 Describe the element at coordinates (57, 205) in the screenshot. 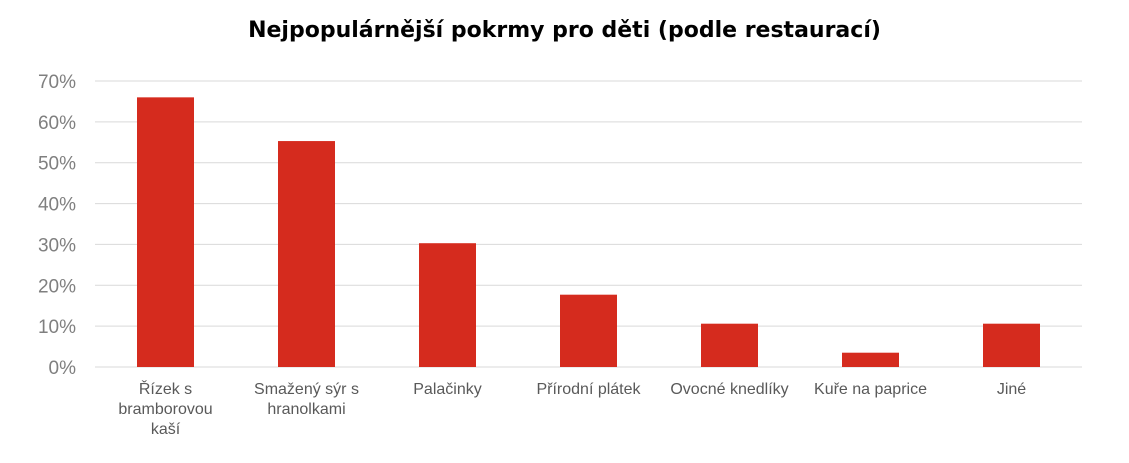

I see `y-tick-label: 40%` at that location.